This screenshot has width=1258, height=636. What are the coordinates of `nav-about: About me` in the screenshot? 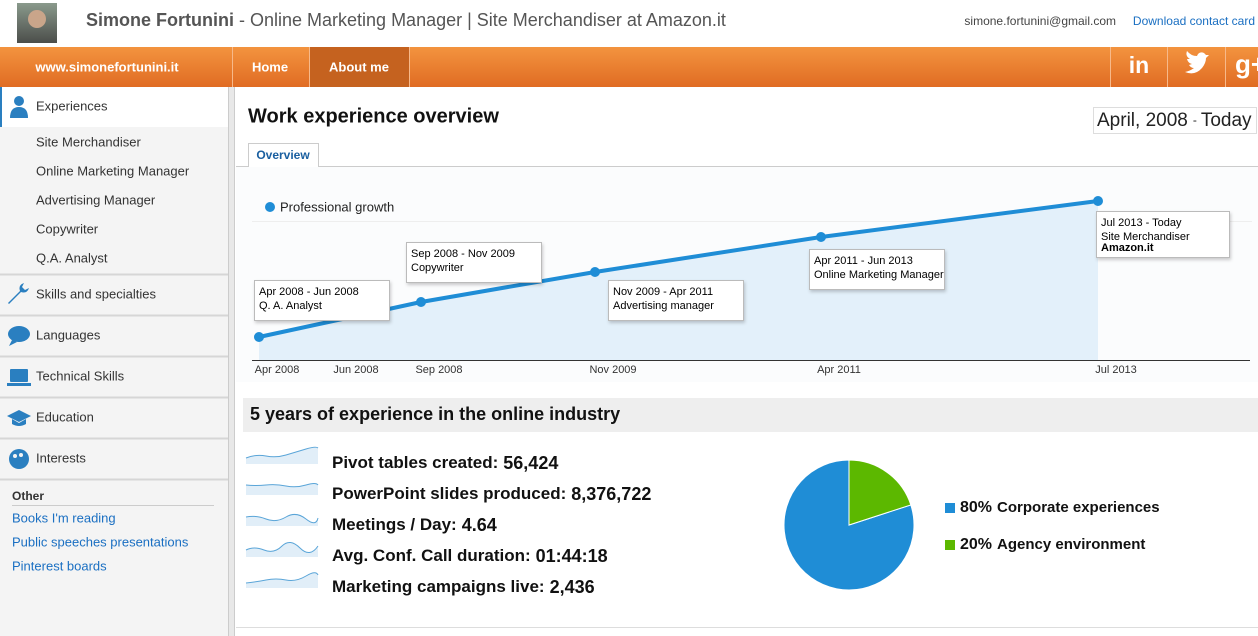 It's located at (359, 66).